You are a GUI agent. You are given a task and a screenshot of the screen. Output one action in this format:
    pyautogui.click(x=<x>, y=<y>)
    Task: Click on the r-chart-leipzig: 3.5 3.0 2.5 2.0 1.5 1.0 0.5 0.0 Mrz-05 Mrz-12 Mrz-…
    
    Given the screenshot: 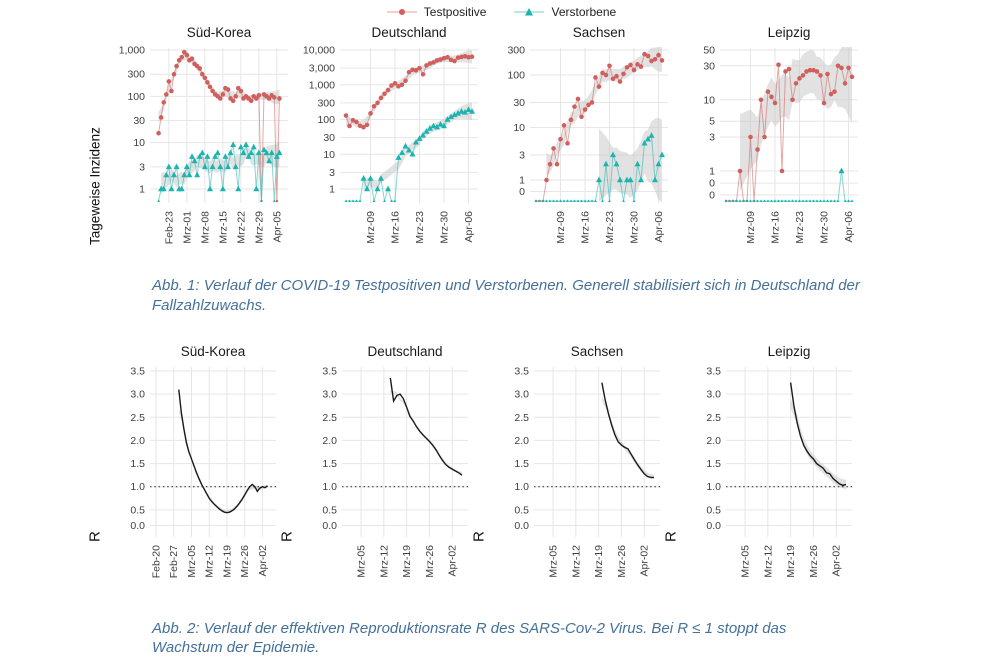 What is the action you would take?
    pyautogui.click(x=779, y=471)
    